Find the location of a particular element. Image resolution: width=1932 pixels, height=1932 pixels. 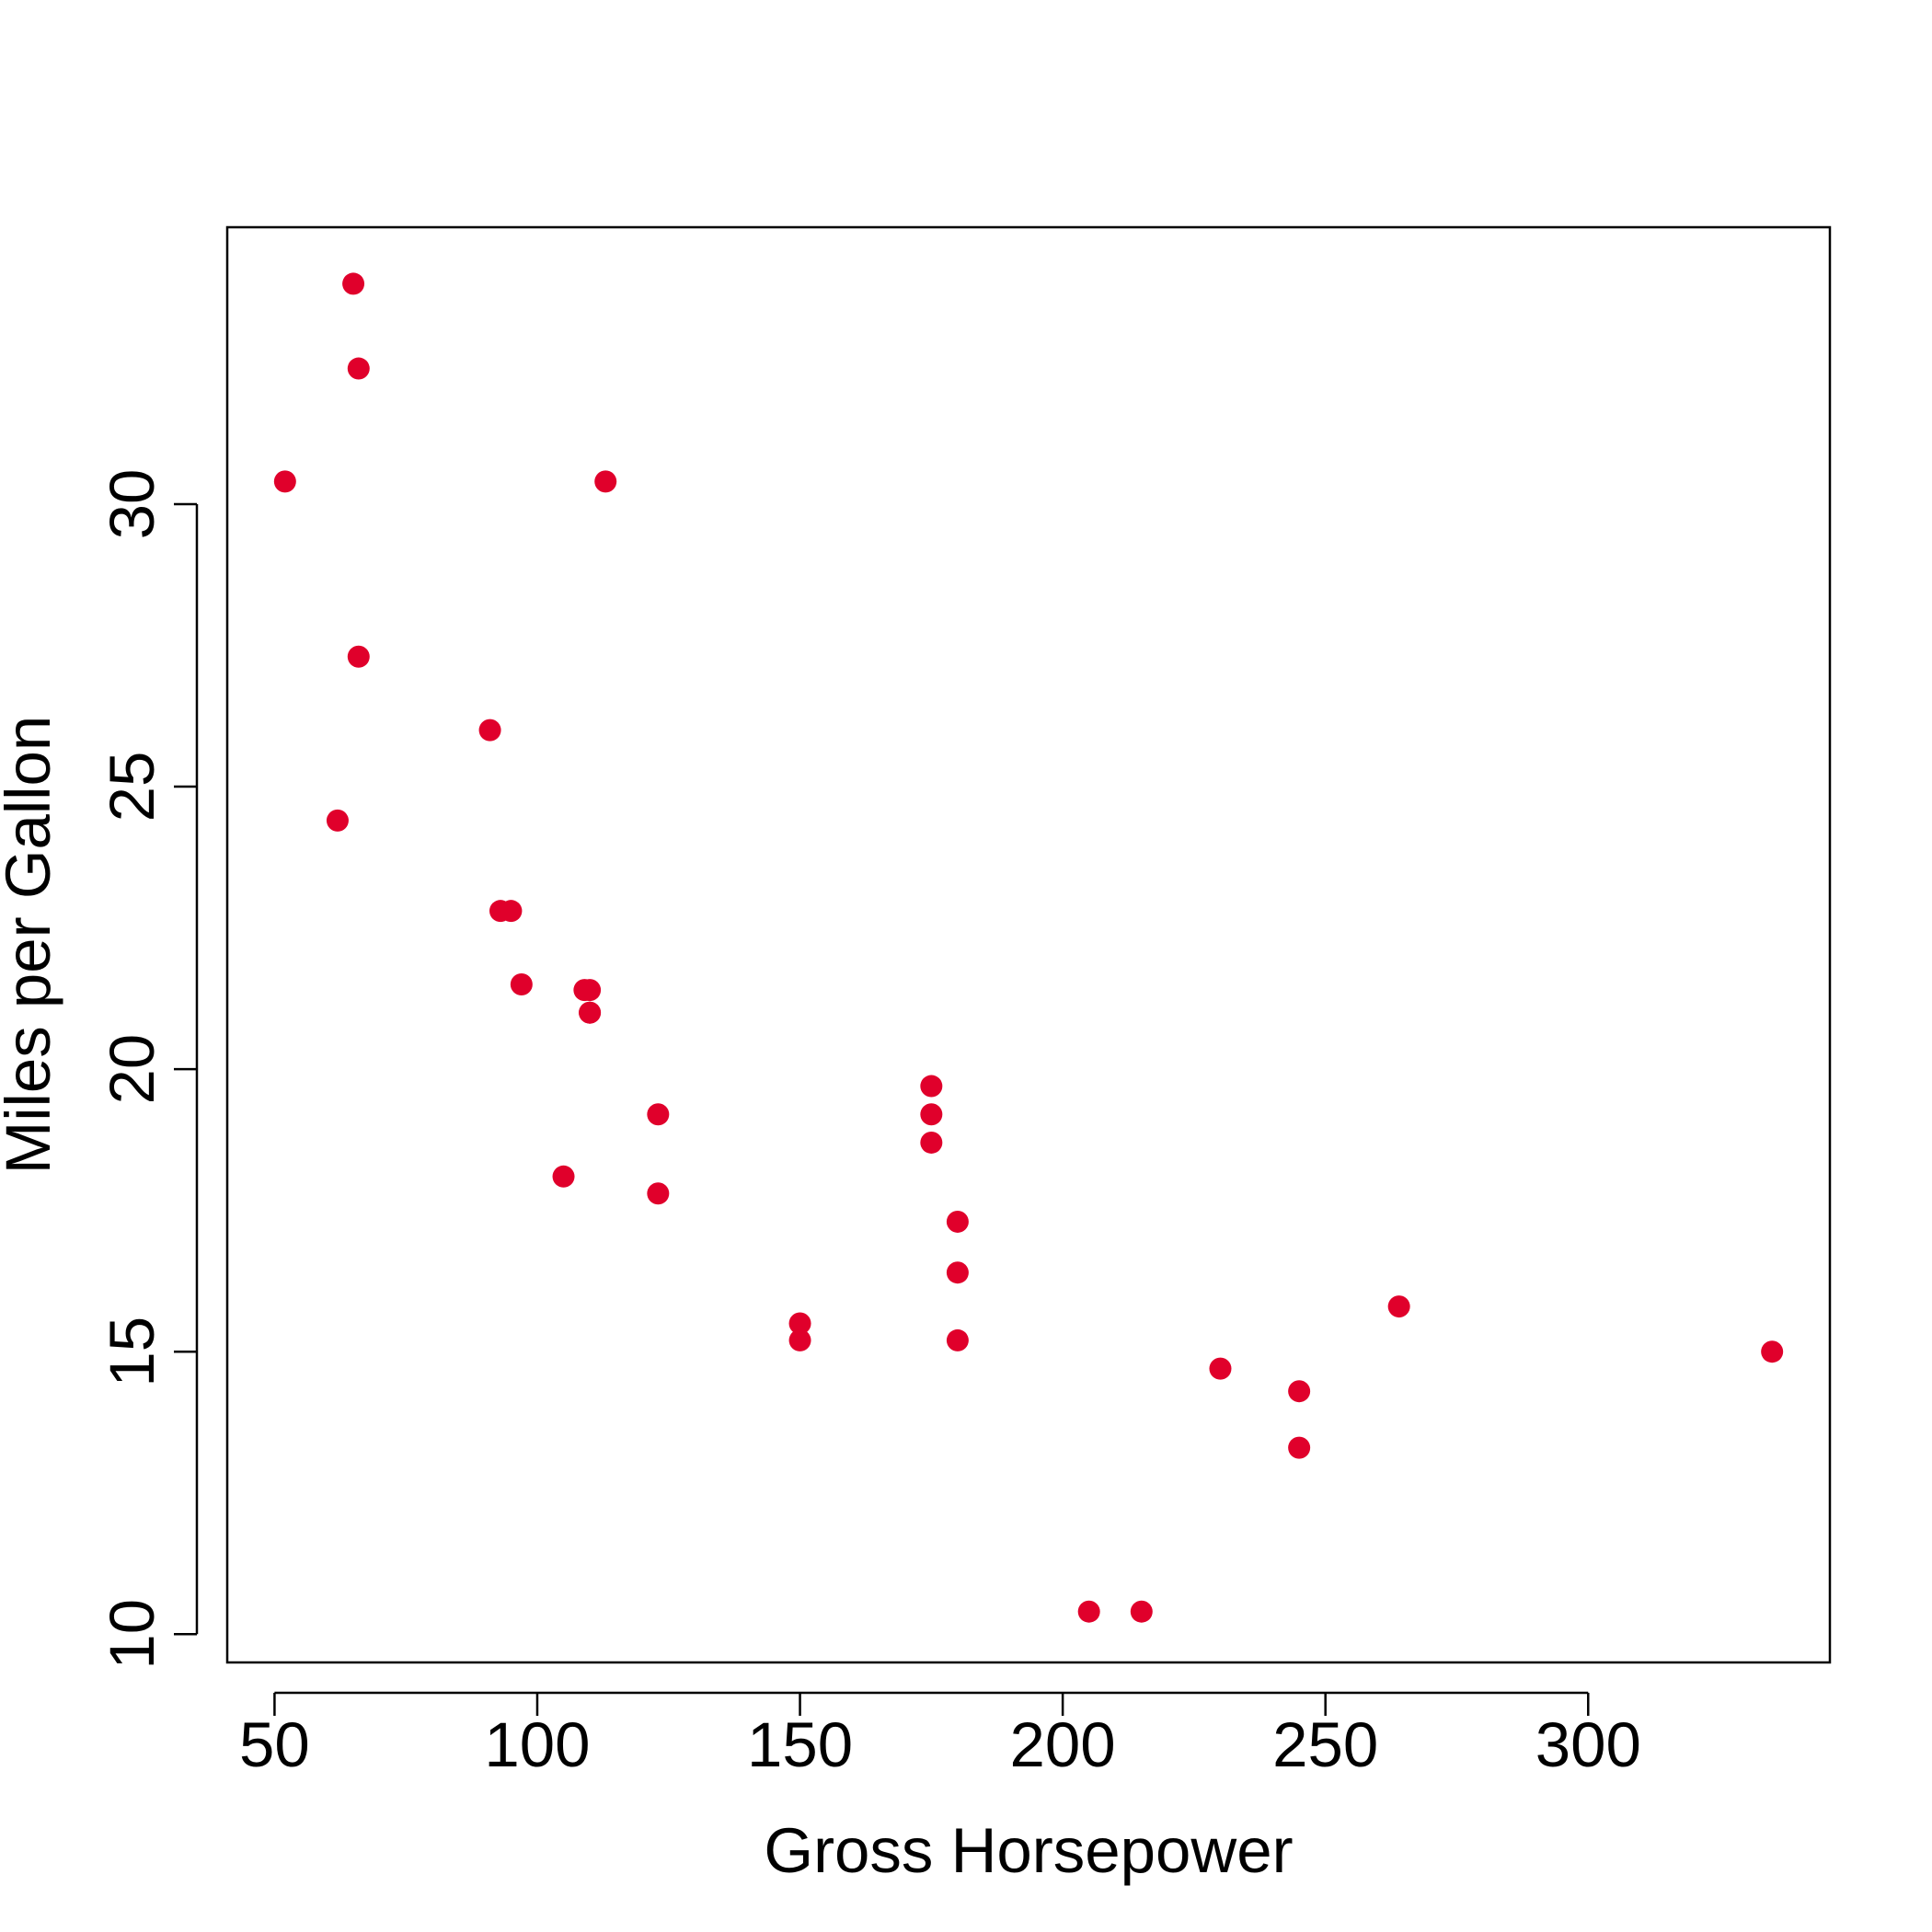

y-tick-label: 25 is located at coordinates (132, 787).